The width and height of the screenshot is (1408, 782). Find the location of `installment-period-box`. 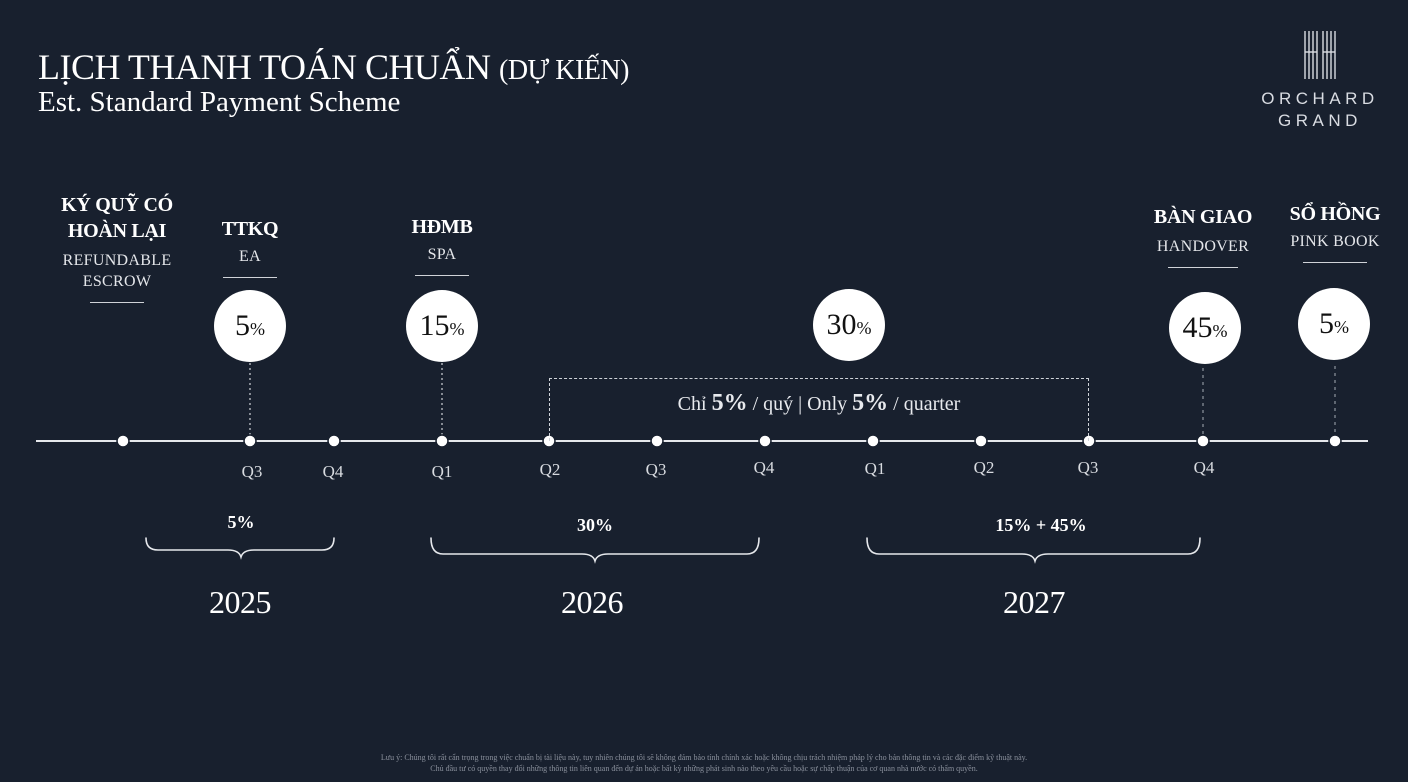

installment-period-box is located at coordinates (819, 409).